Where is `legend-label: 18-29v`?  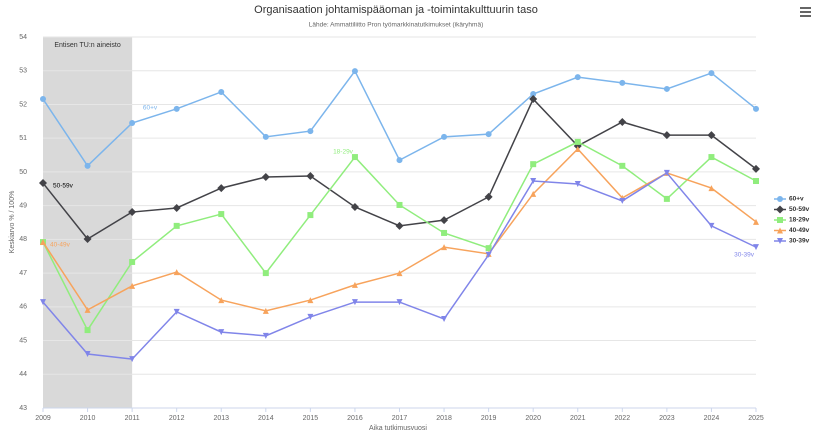 legend-label: 18-29v is located at coordinates (799, 220).